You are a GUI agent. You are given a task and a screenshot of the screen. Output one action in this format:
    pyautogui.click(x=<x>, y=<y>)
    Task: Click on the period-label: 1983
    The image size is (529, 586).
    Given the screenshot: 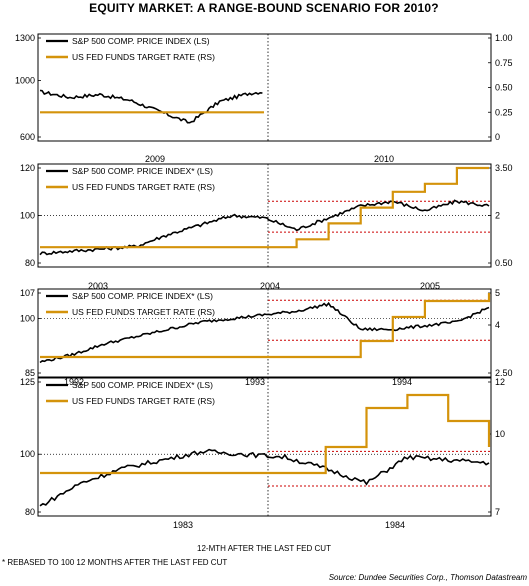 What is the action you would take?
    pyautogui.click(x=183, y=525)
    